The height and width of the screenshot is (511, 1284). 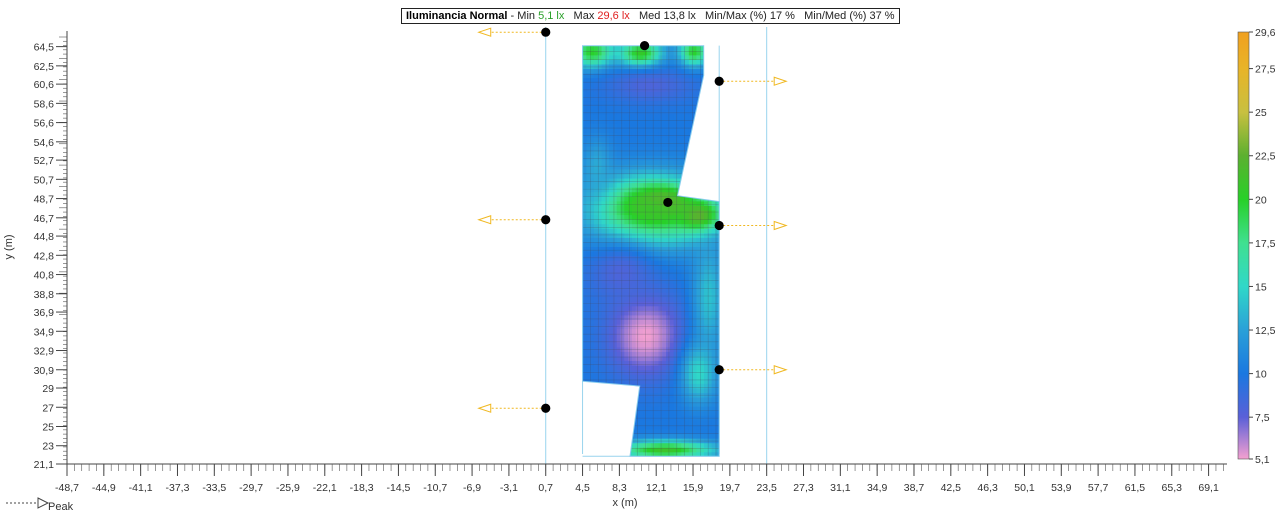 What do you see at coordinates (835, 16) in the screenshot?
I see `minmed-label: Min/Med (%)` at bounding box center [835, 16].